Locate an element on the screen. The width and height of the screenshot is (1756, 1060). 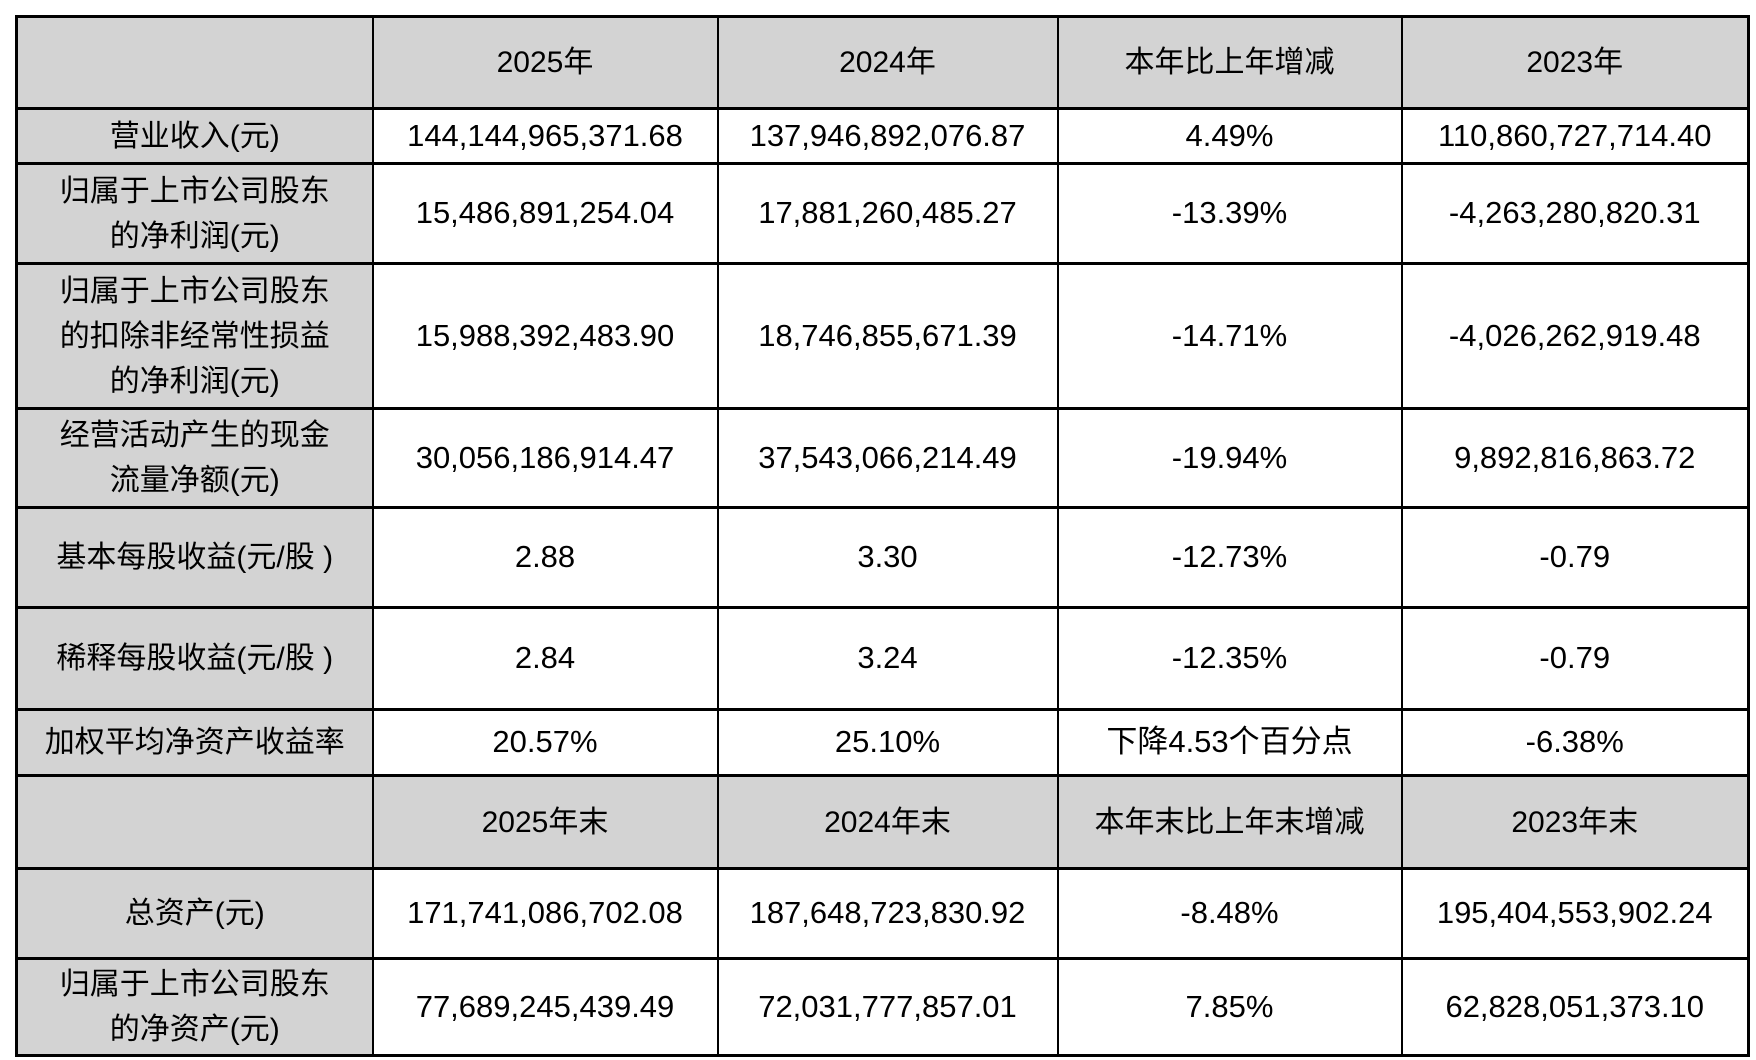
row-label: 稀释每股收益(元/股 ) is located at coordinates (194, 658).